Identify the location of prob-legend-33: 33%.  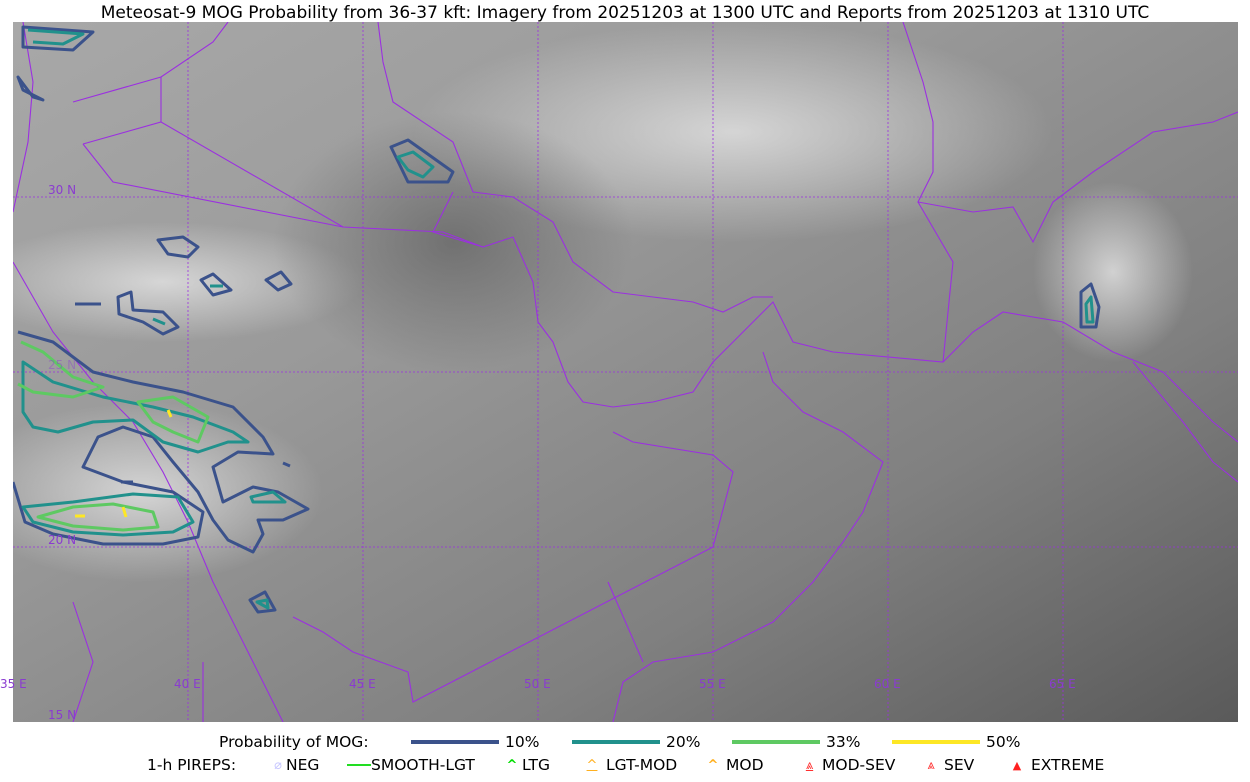
(796, 742).